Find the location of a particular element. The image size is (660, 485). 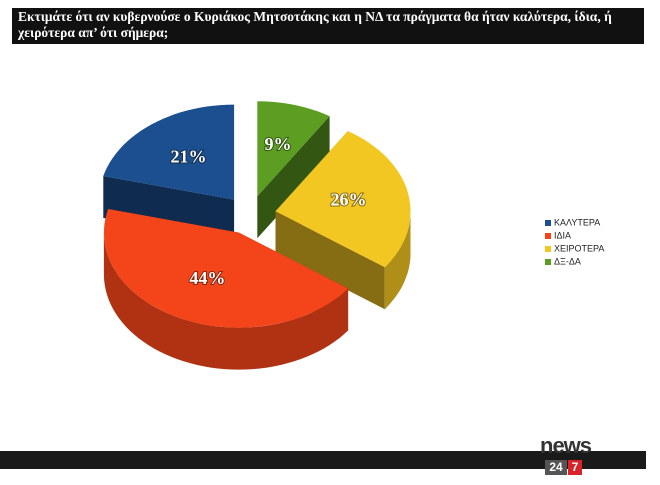

value-label: 44% is located at coordinates (207, 278).